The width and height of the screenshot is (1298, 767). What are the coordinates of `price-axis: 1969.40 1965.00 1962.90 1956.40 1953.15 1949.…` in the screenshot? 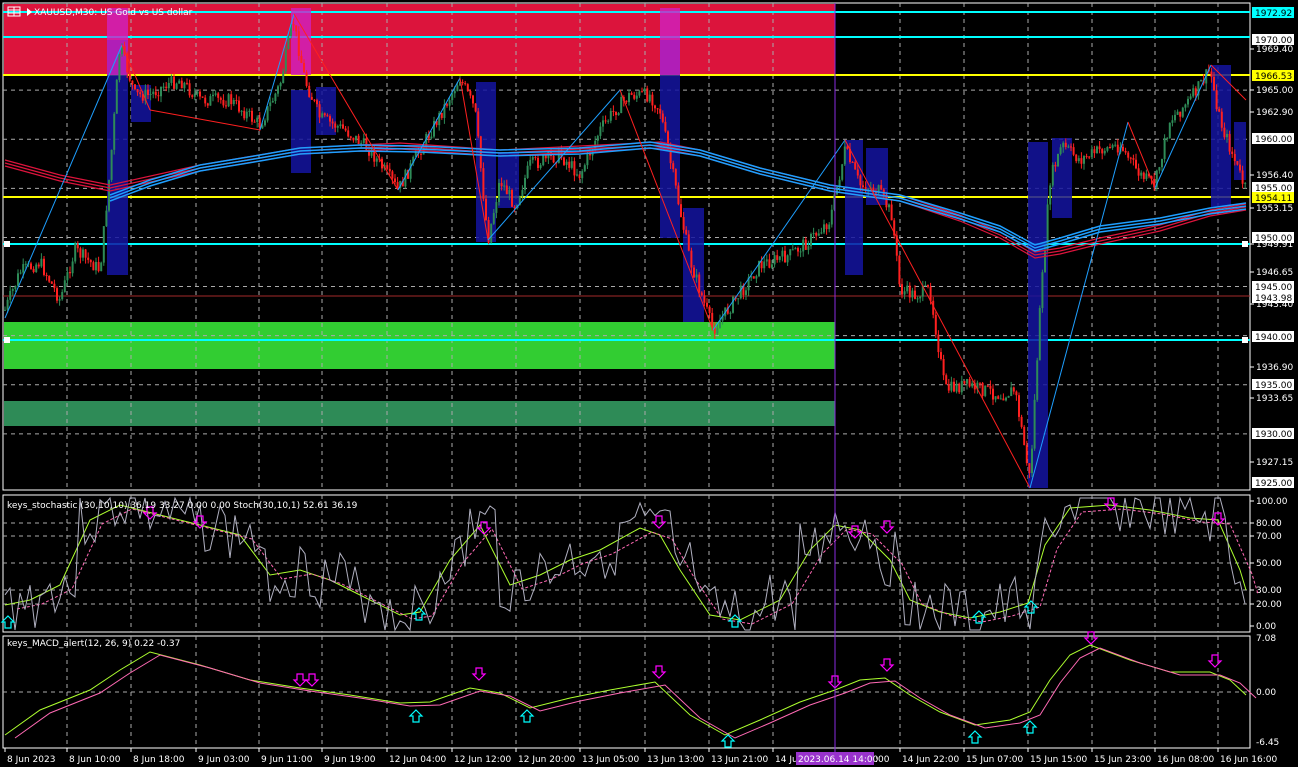 It's located at (1272, 248).